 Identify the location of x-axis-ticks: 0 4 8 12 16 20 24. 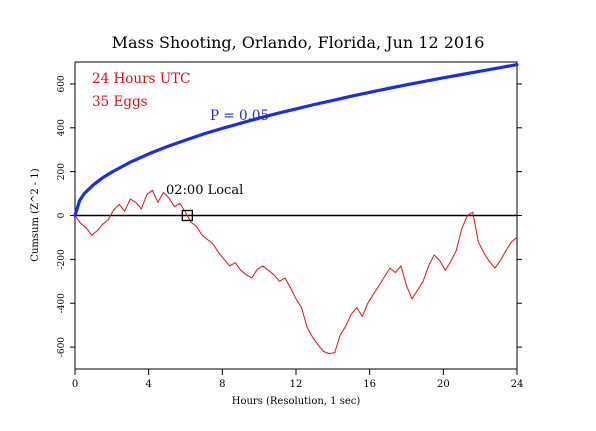
(298, 379).